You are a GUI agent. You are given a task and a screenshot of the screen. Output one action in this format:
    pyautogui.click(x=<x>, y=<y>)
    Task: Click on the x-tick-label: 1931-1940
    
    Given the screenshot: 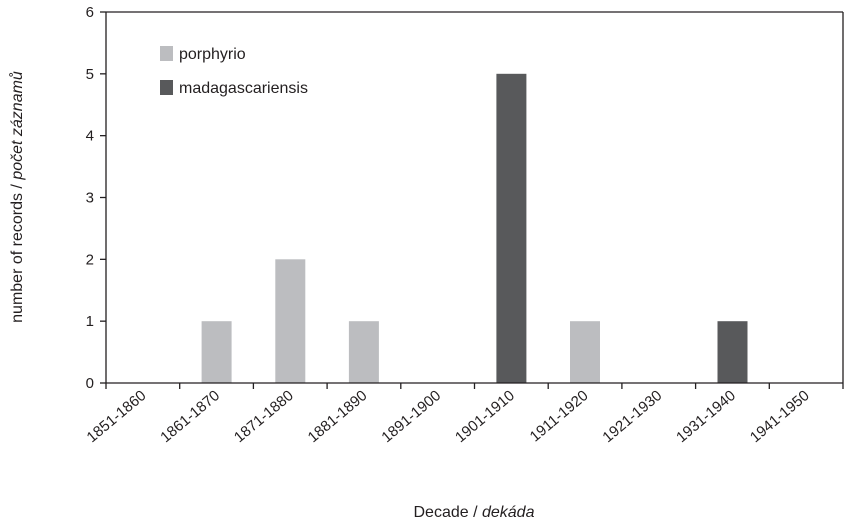 What is the action you would take?
    pyautogui.click(x=706, y=416)
    